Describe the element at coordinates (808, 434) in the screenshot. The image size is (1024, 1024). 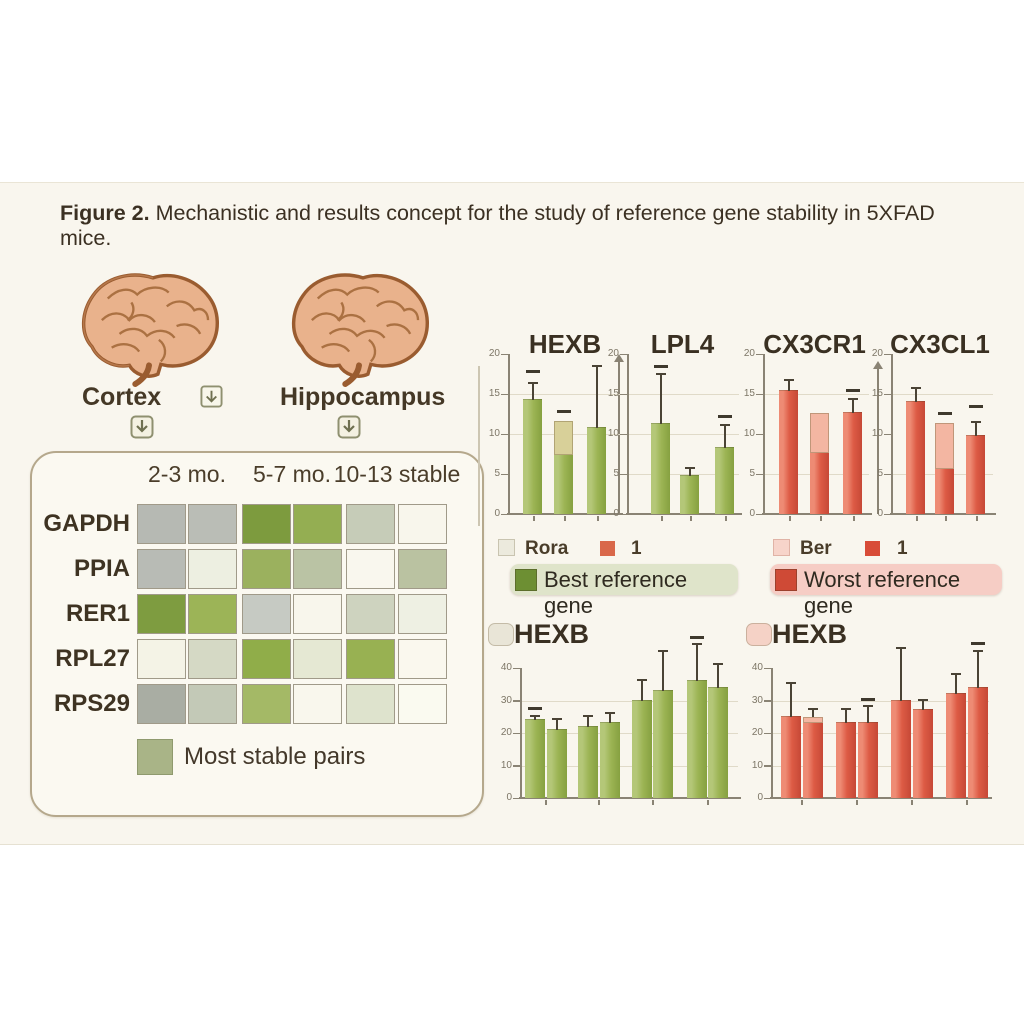
I see `bar-chart-cx3cr1: 20 15 10 5 0` at that location.